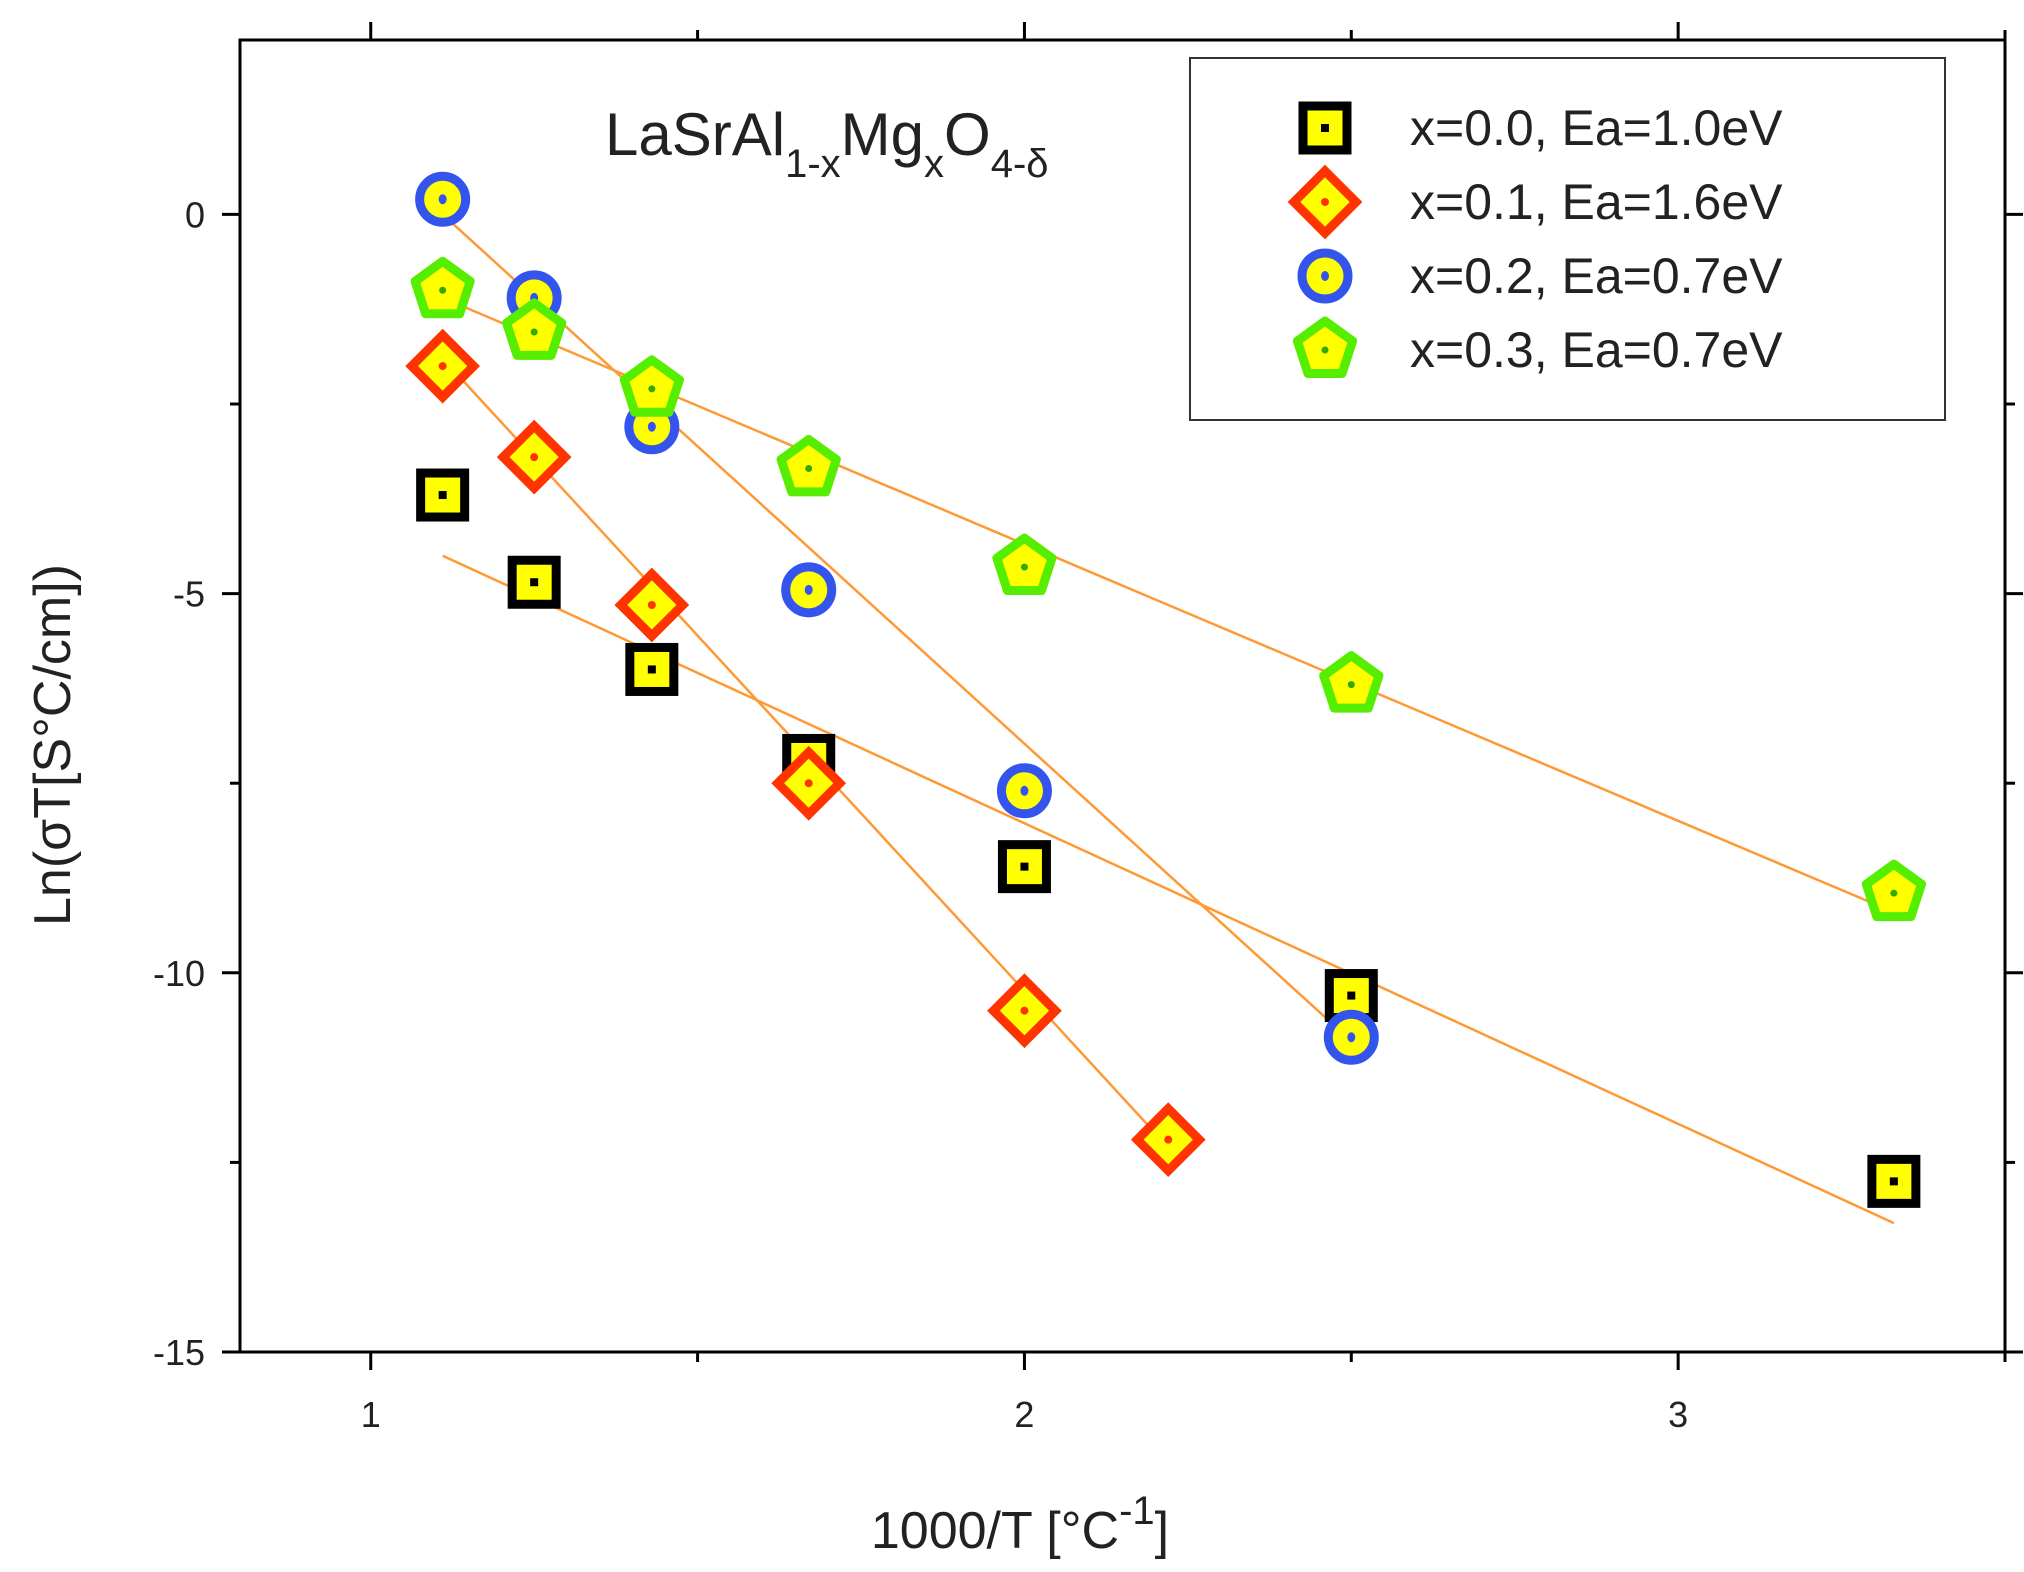 The height and width of the screenshot is (1572, 2024). Describe the element at coordinates (1596, 202) in the screenshot. I see `legend-label-series-1: x=0.1, Ea=1.6eV` at that location.